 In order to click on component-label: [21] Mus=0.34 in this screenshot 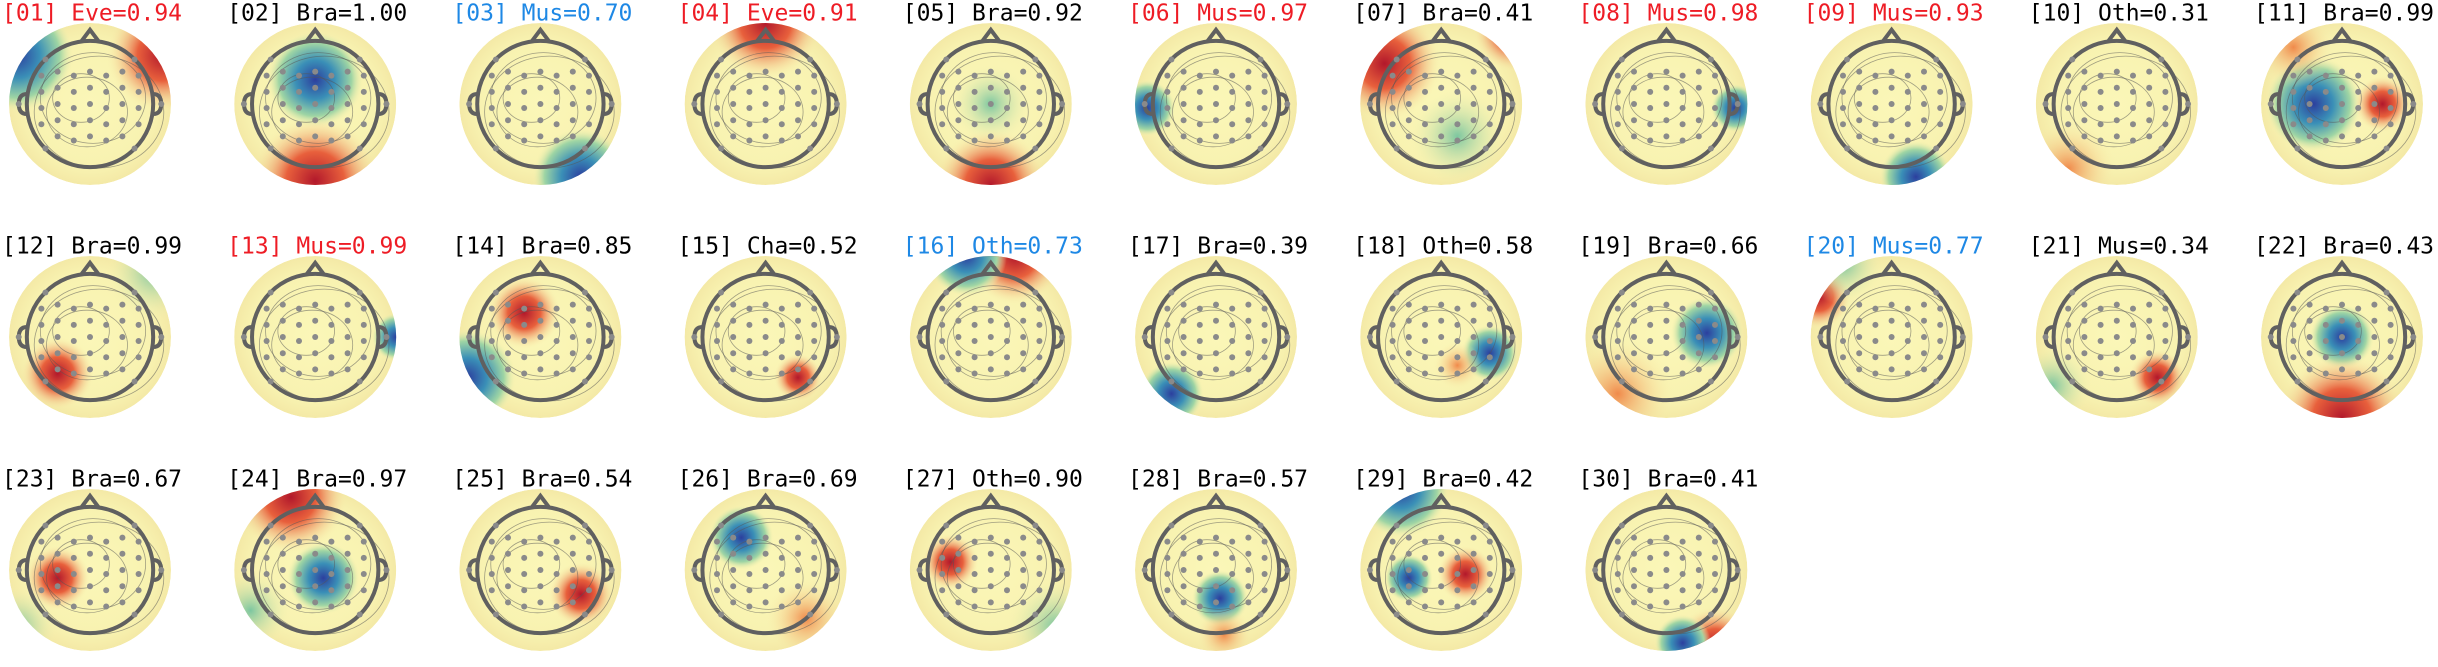, I will do `click(2119, 247)`.